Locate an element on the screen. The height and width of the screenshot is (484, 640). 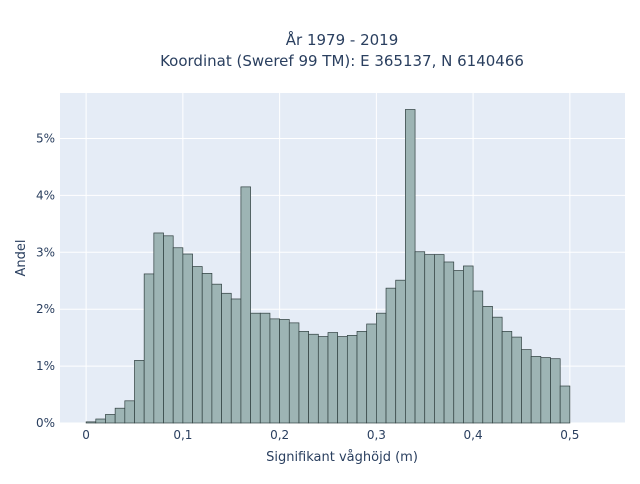
y-tick-labels: 0% 1% 2% 3% 4% 5% is located at coordinates (45, 281).